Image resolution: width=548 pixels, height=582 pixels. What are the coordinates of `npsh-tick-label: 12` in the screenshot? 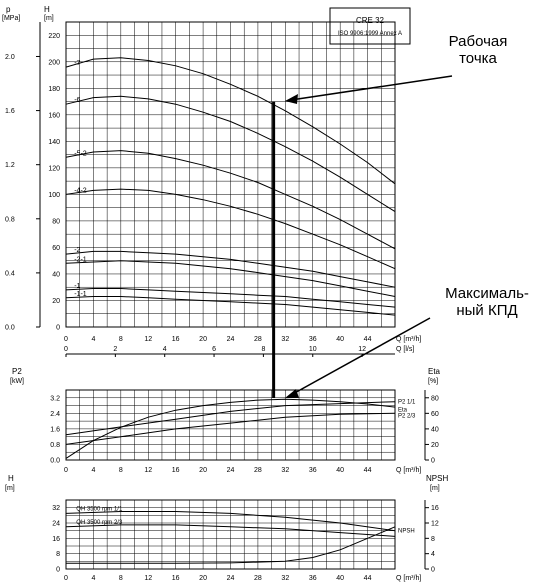 It's located at (435, 524).